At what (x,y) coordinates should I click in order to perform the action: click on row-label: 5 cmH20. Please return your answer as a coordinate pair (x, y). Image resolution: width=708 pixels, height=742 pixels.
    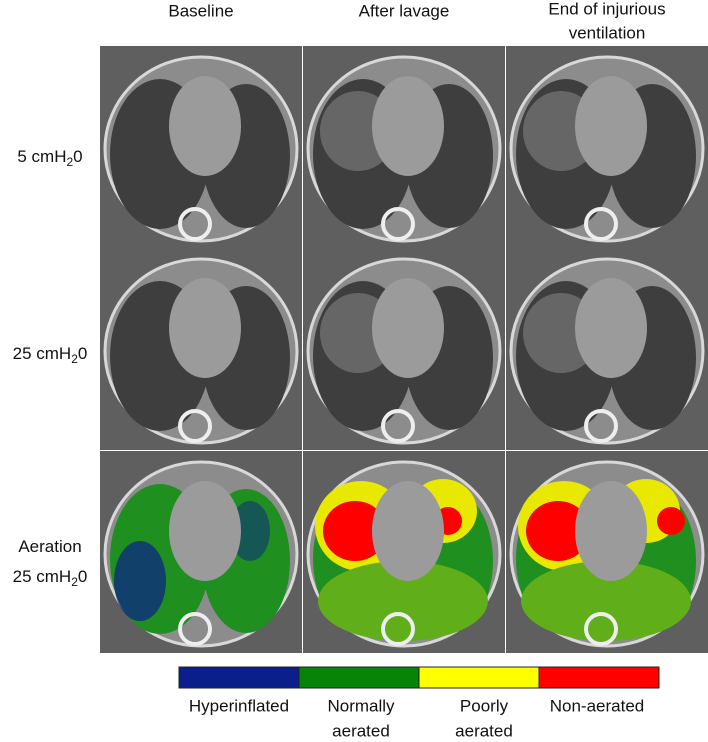
    Looking at the image, I should click on (49, 158).